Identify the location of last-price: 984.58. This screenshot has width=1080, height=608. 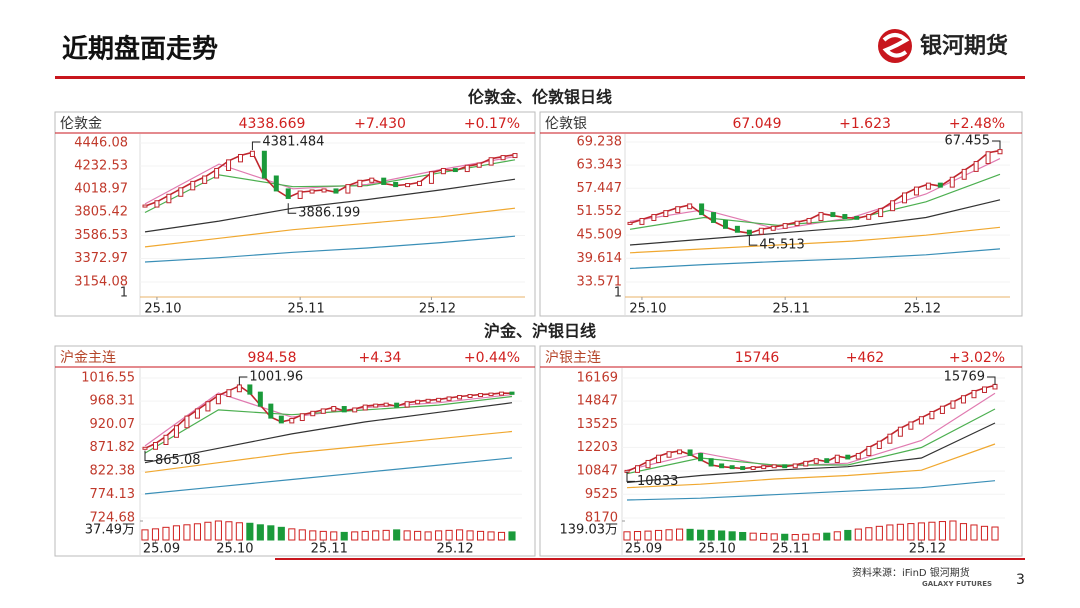
(272, 358).